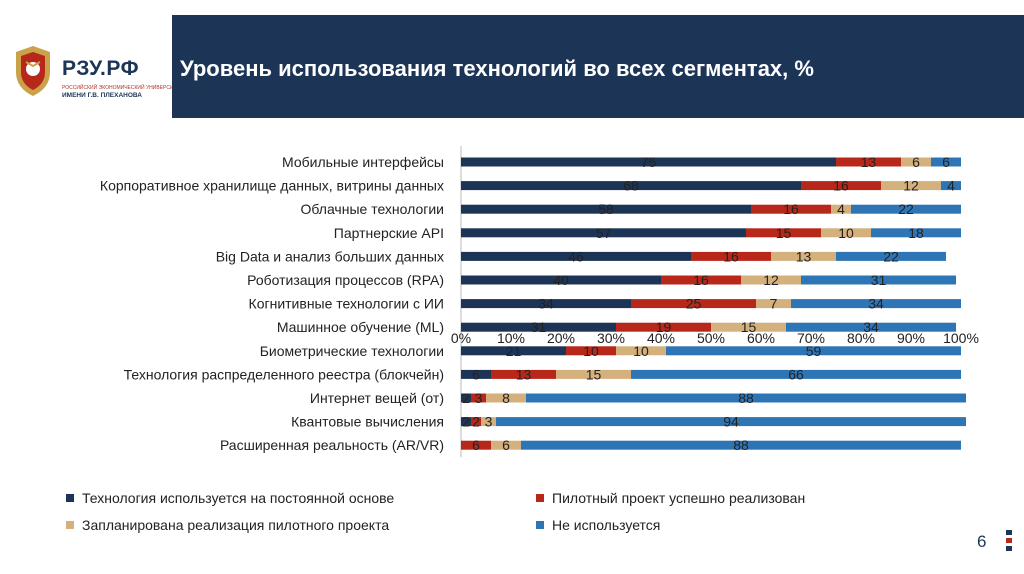 Image resolution: width=1024 pixels, height=574 pixels. I want to click on data-label-s3-r11: 94, so click(731, 422).